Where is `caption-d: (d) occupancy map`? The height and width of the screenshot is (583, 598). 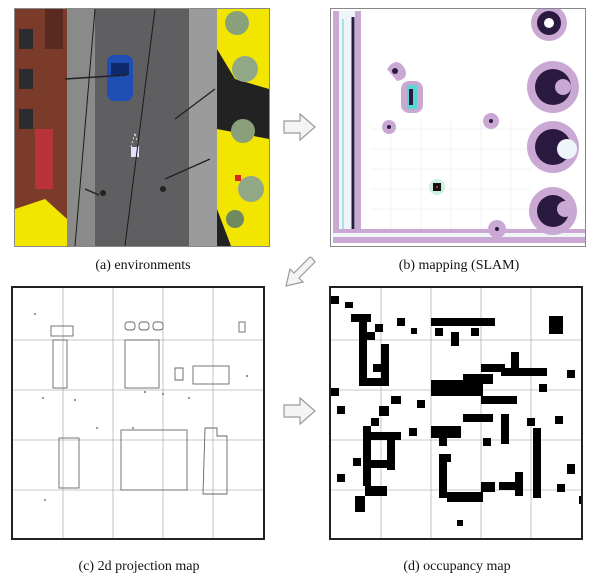 caption-d: (d) occupancy map is located at coordinates (457, 566).